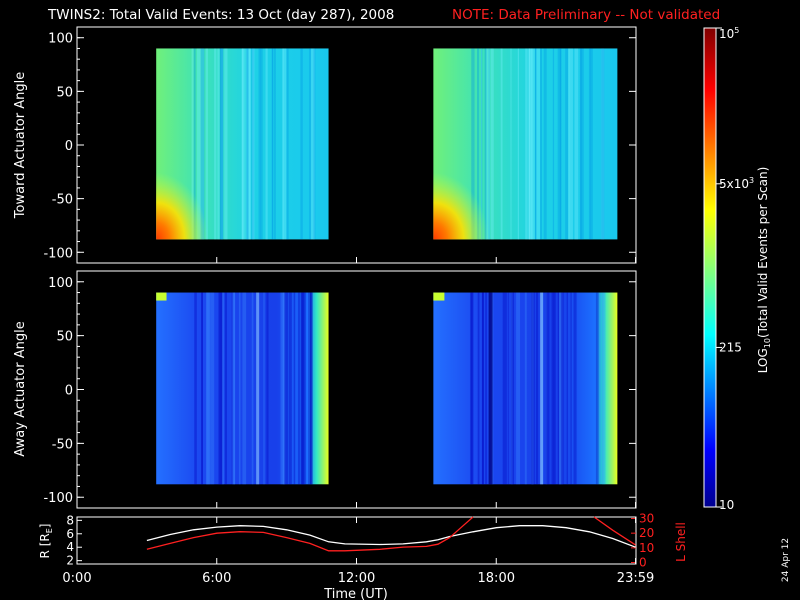  I want to click on r-axis-label-main: R [R, so click(45, 545).